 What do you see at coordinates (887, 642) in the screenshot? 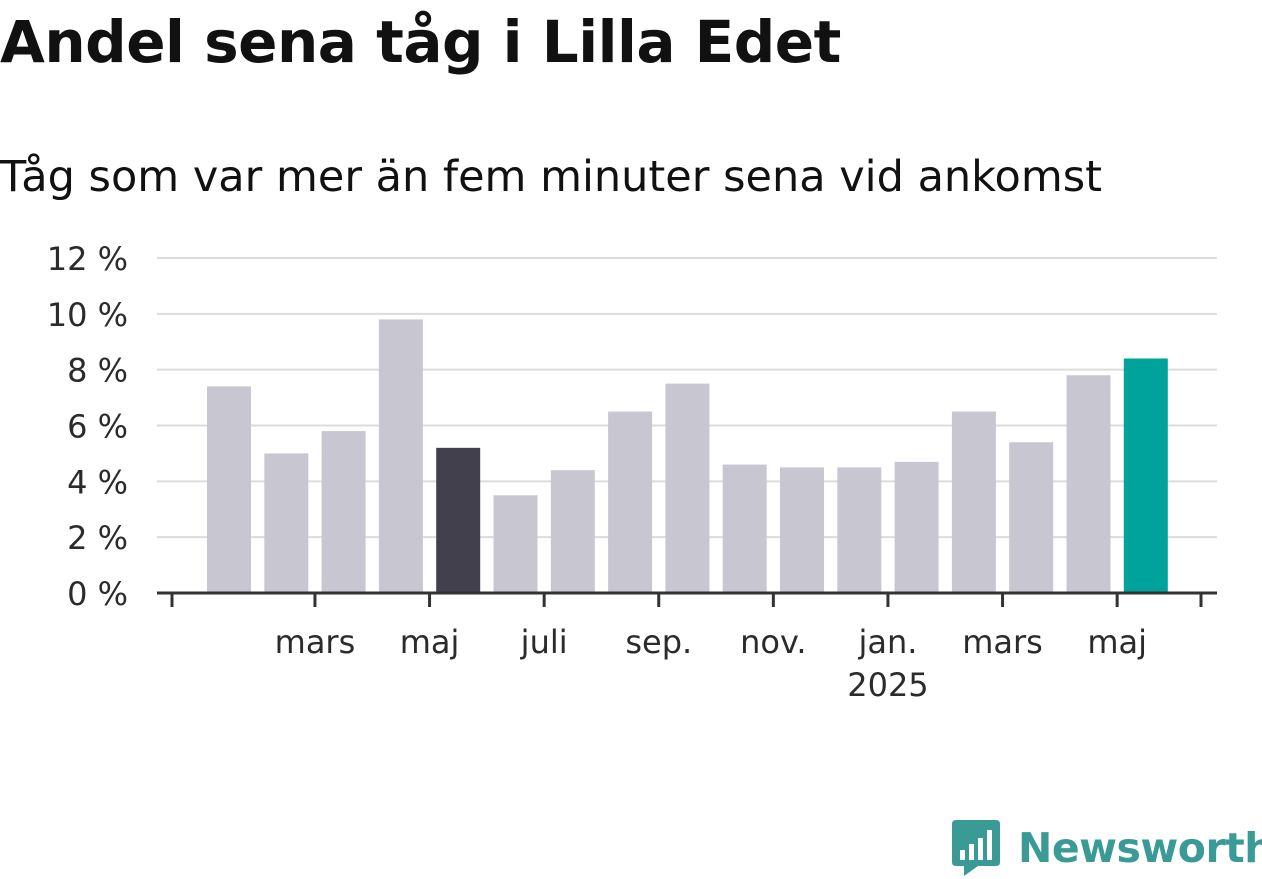
I see `x-tick-label: jan.` at bounding box center [887, 642].